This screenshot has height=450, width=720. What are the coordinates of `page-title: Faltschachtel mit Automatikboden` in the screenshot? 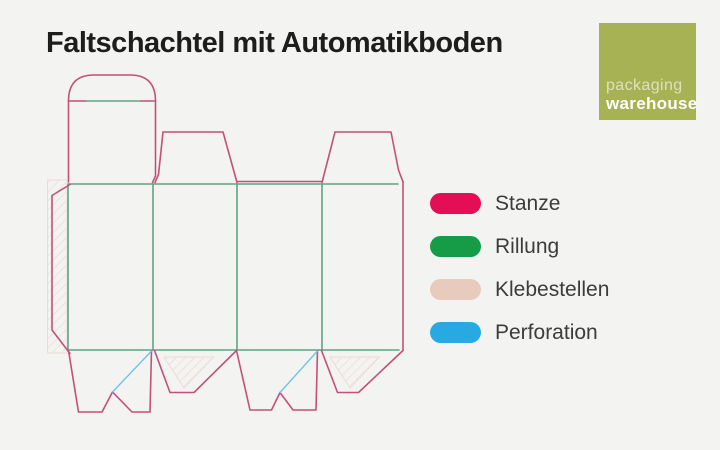 It's located at (274, 43).